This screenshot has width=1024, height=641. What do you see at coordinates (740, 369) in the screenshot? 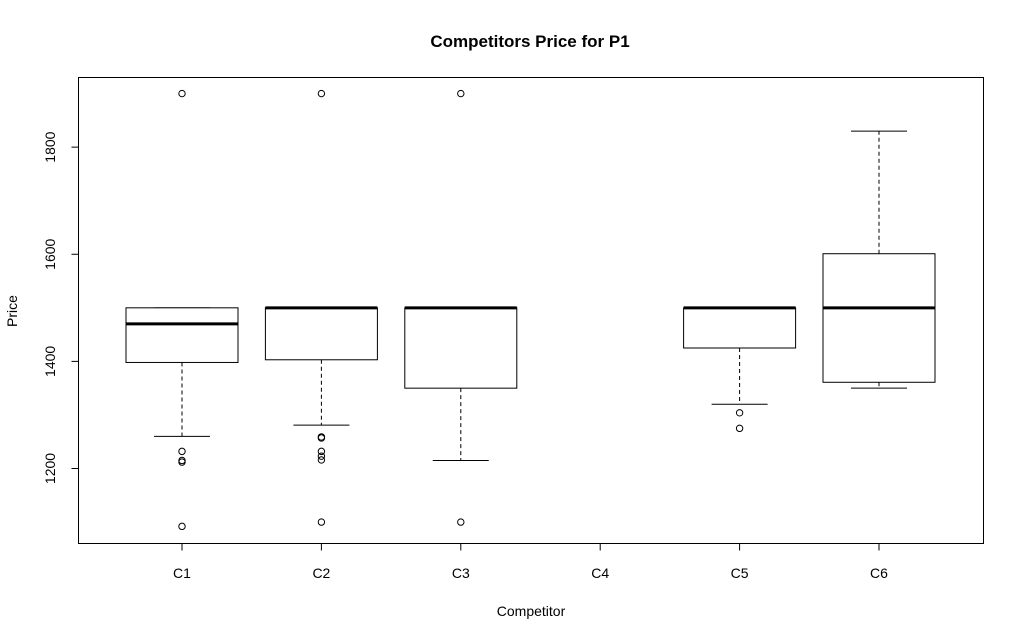
I see `box-C5` at bounding box center [740, 369].